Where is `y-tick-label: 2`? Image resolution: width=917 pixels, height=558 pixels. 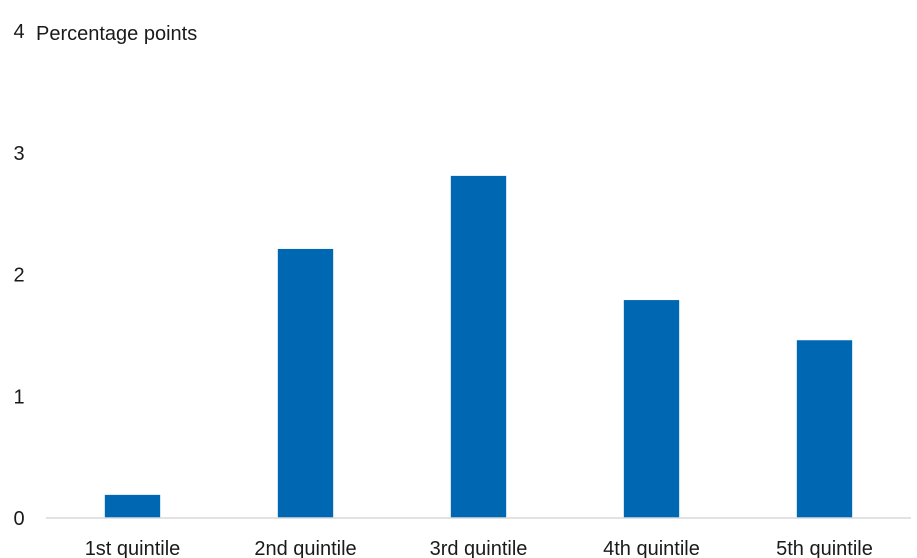
y-tick-label: 2 is located at coordinates (18, 276).